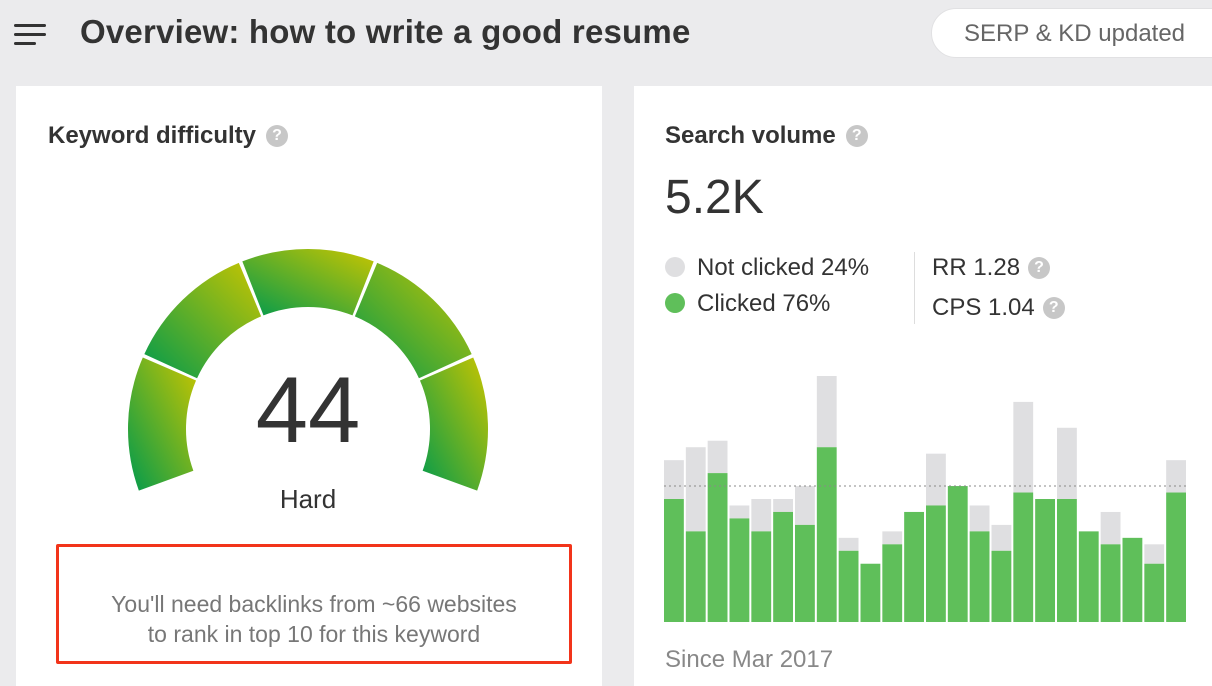  I want to click on metrics-divider, so click(914, 288).